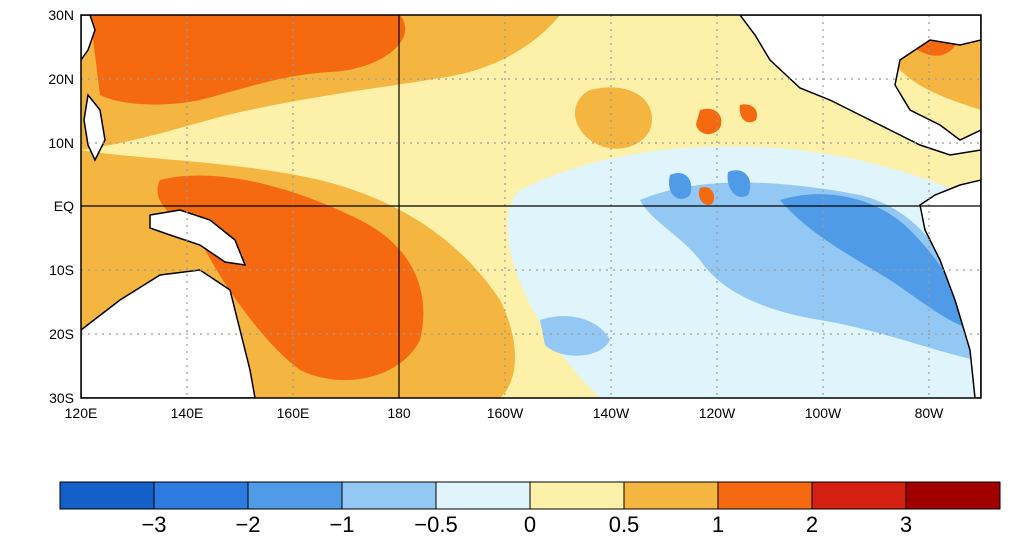 The width and height of the screenshot is (1024, 553). Describe the element at coordinates (748, 113) in the screenshot. I see `anomaly-region-hot-ne2` at that location.